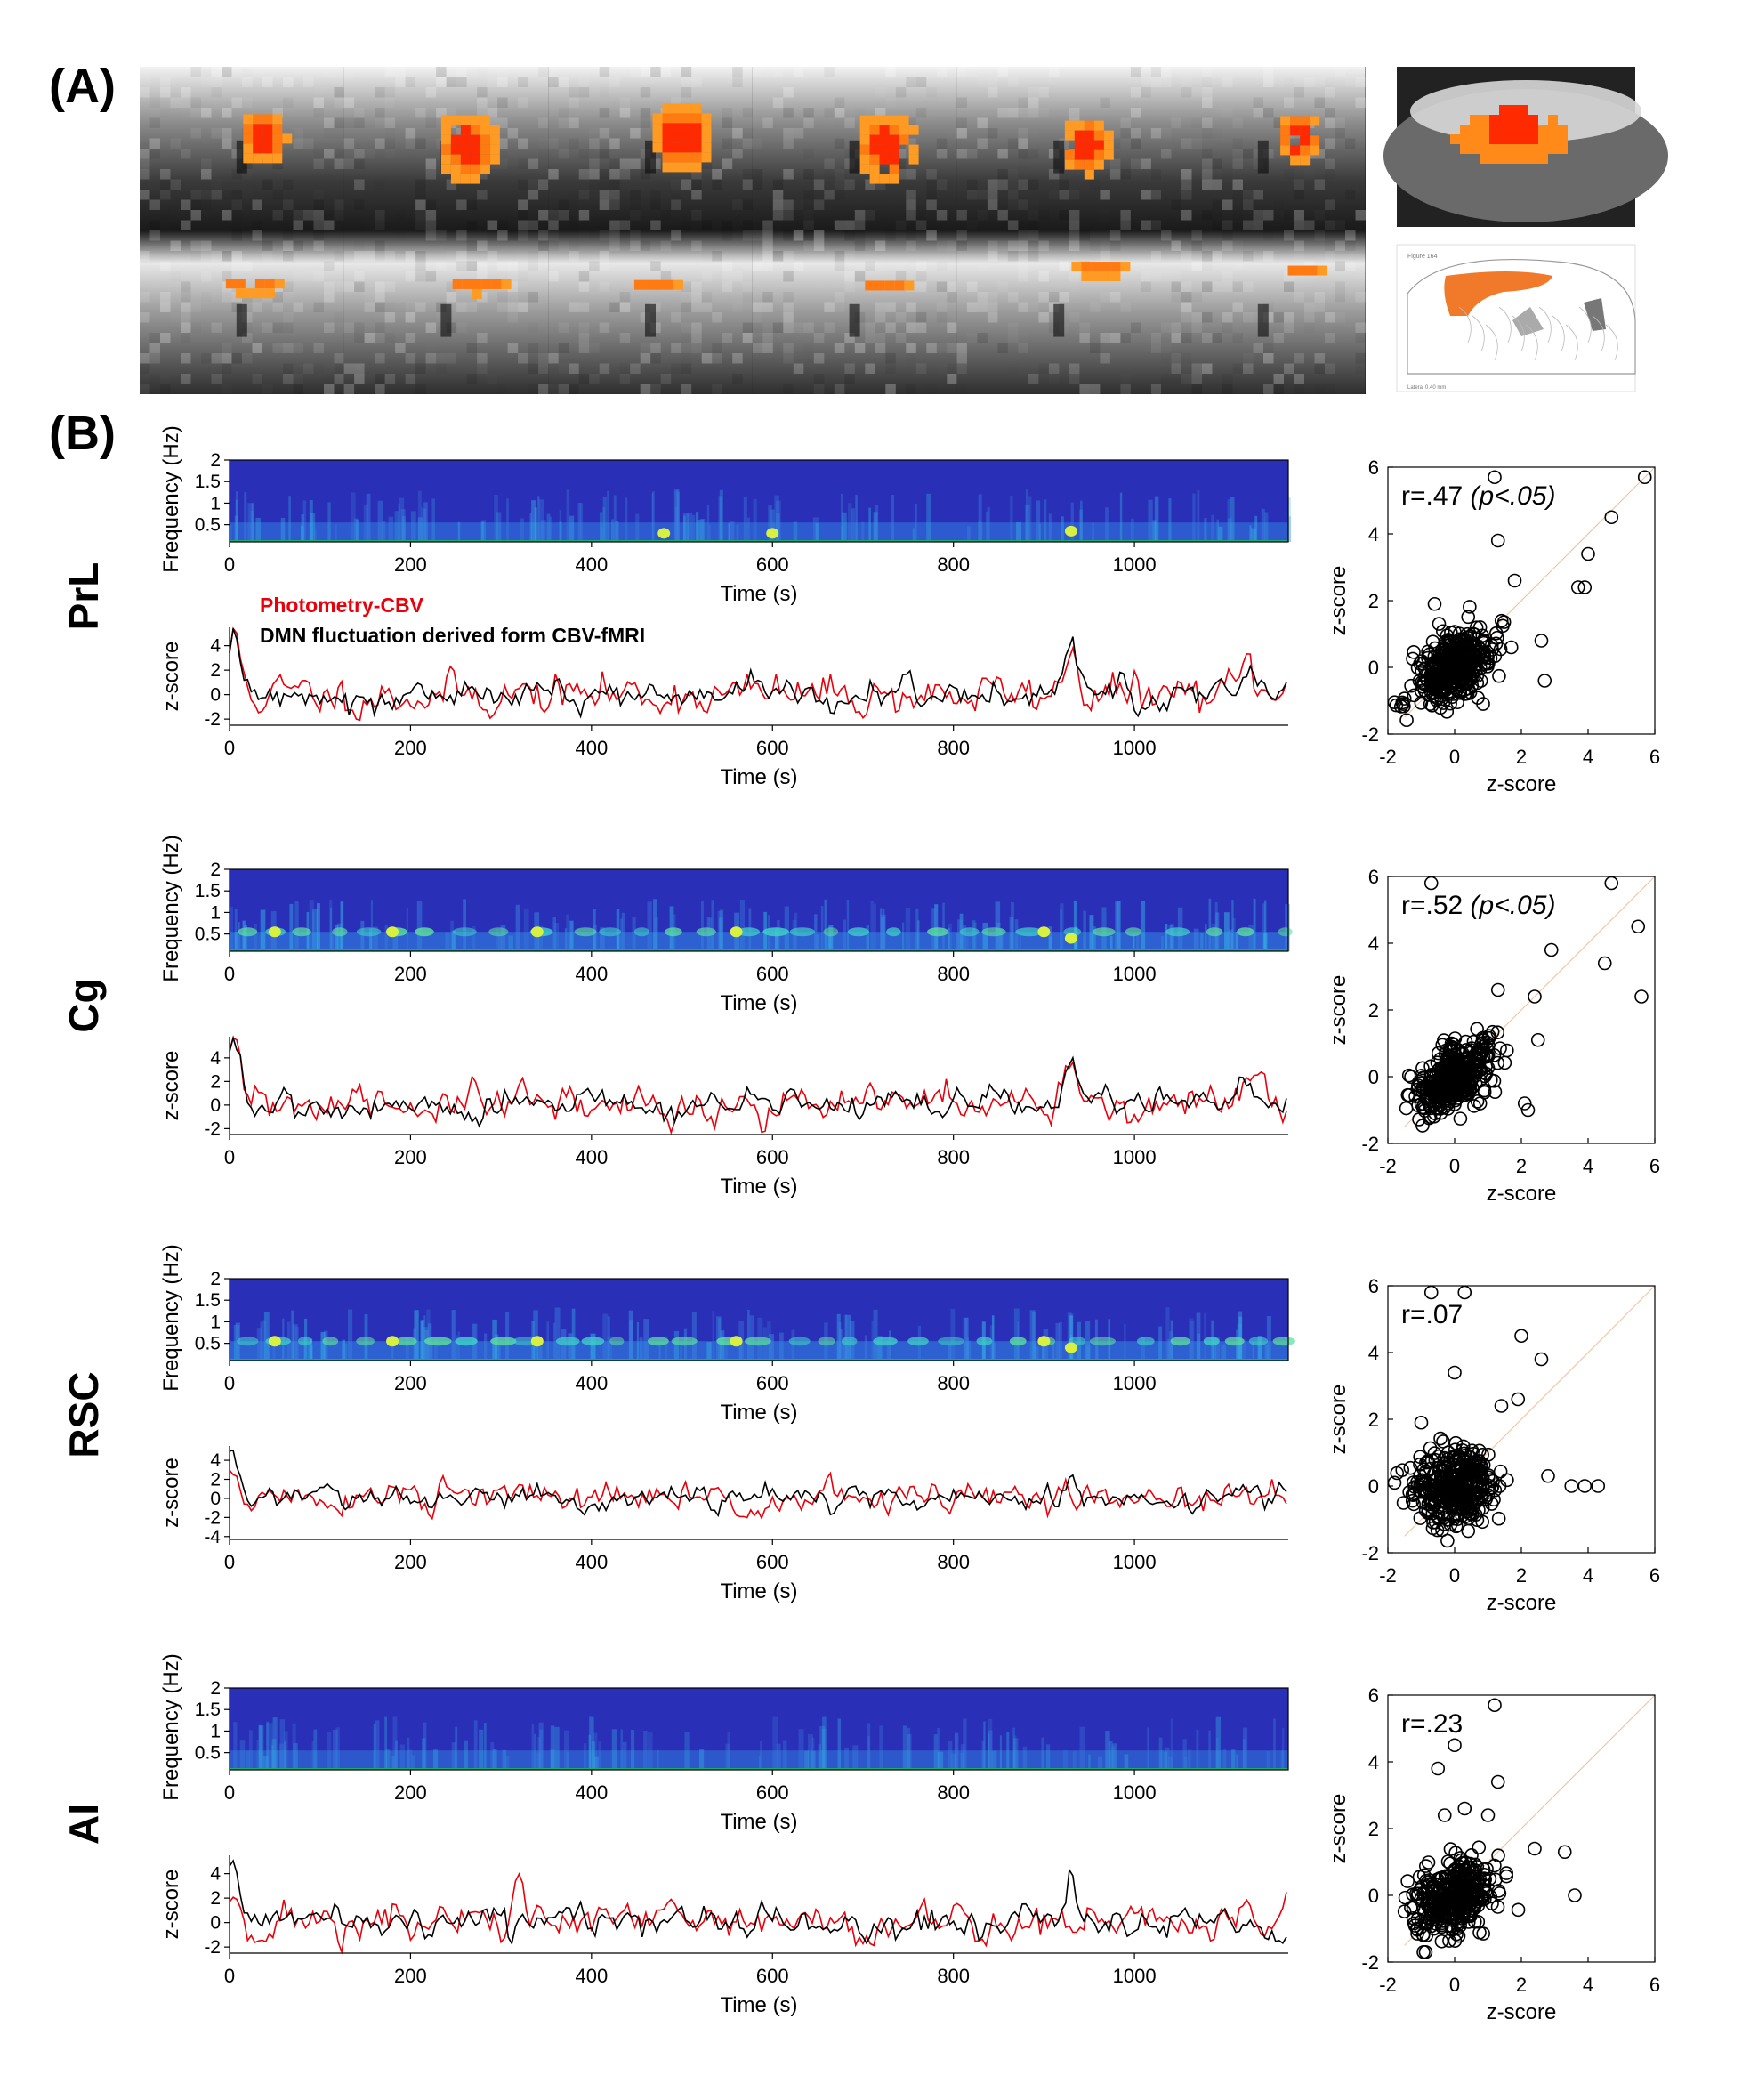 The image size is (1742, 2100). I want to click on scatter-plot, so click(1521, 1828).